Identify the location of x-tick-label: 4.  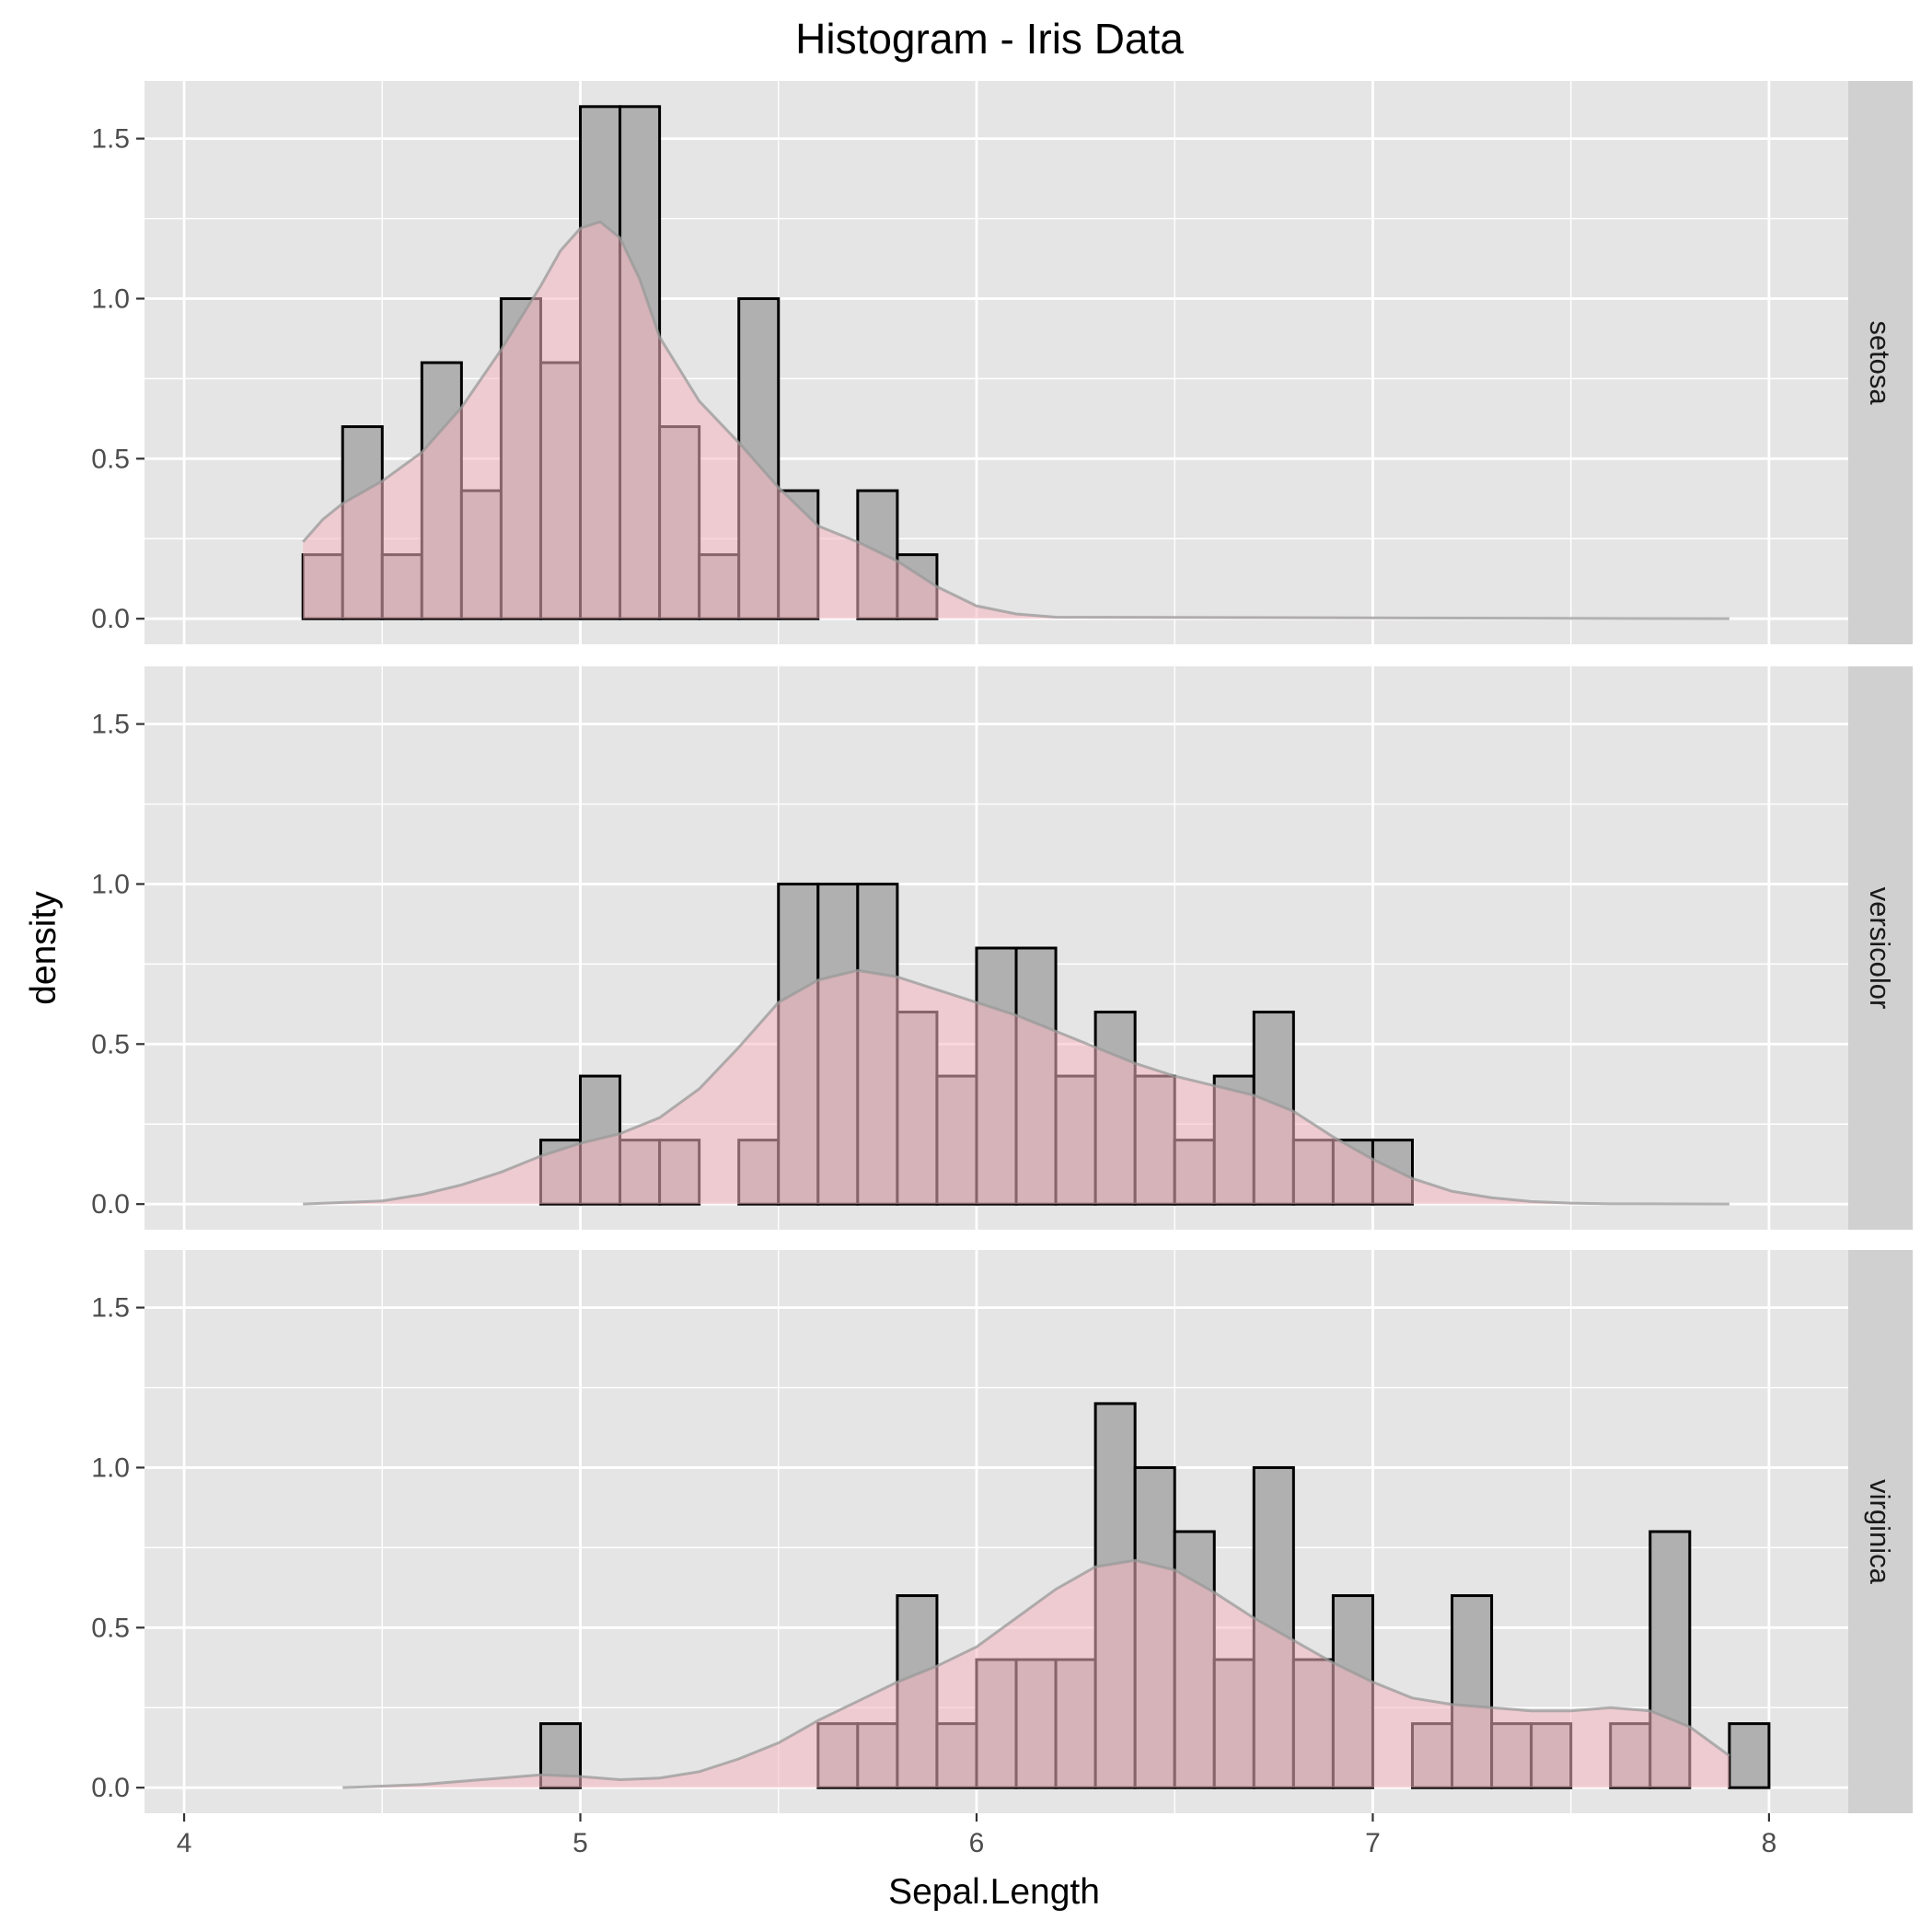
(185, 1843).